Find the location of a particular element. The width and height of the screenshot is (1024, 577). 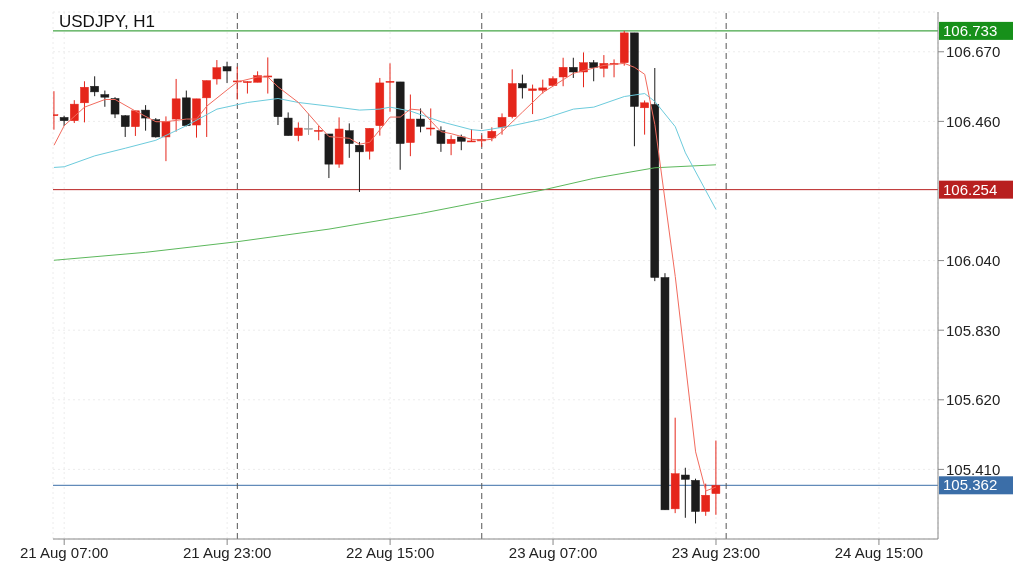

ref-line-label: 106.254 is located at coordinates (970, 189).